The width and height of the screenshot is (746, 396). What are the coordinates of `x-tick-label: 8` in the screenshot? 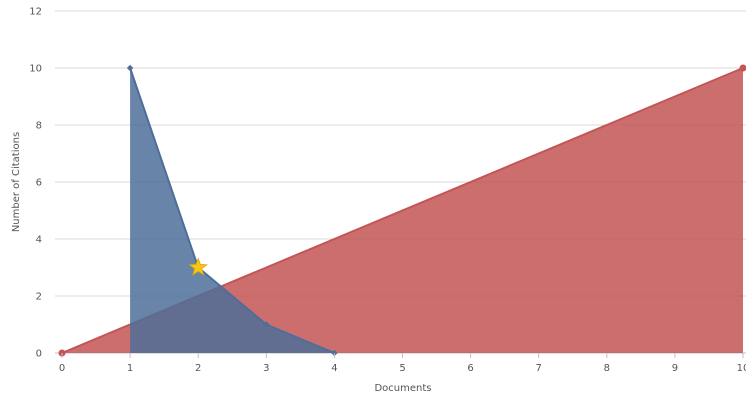 It's located at (607, 368).